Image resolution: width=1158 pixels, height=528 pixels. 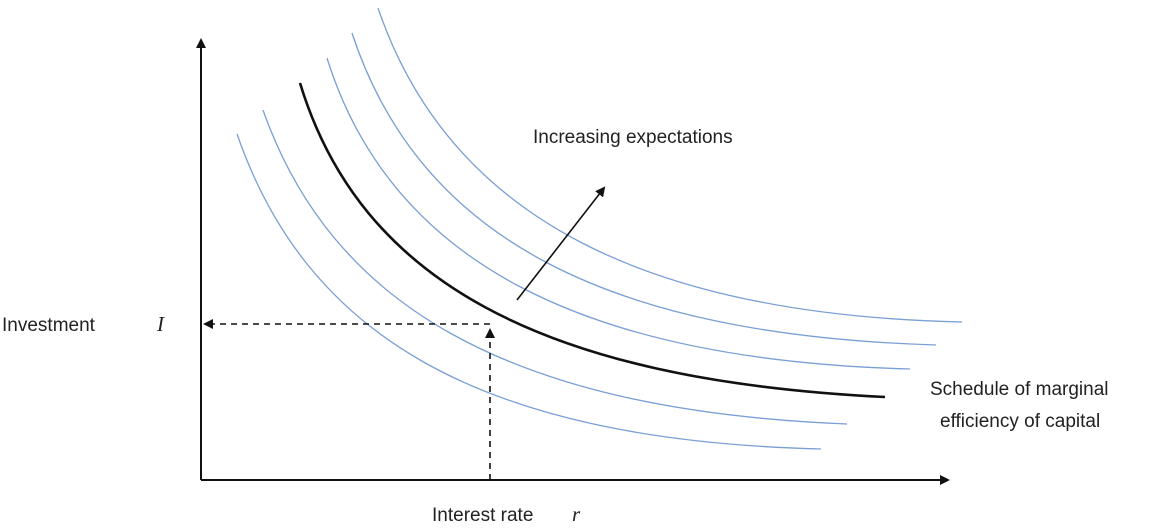 I want to click on y-axis-label-group: Investment I, so click(x=83, y=324).